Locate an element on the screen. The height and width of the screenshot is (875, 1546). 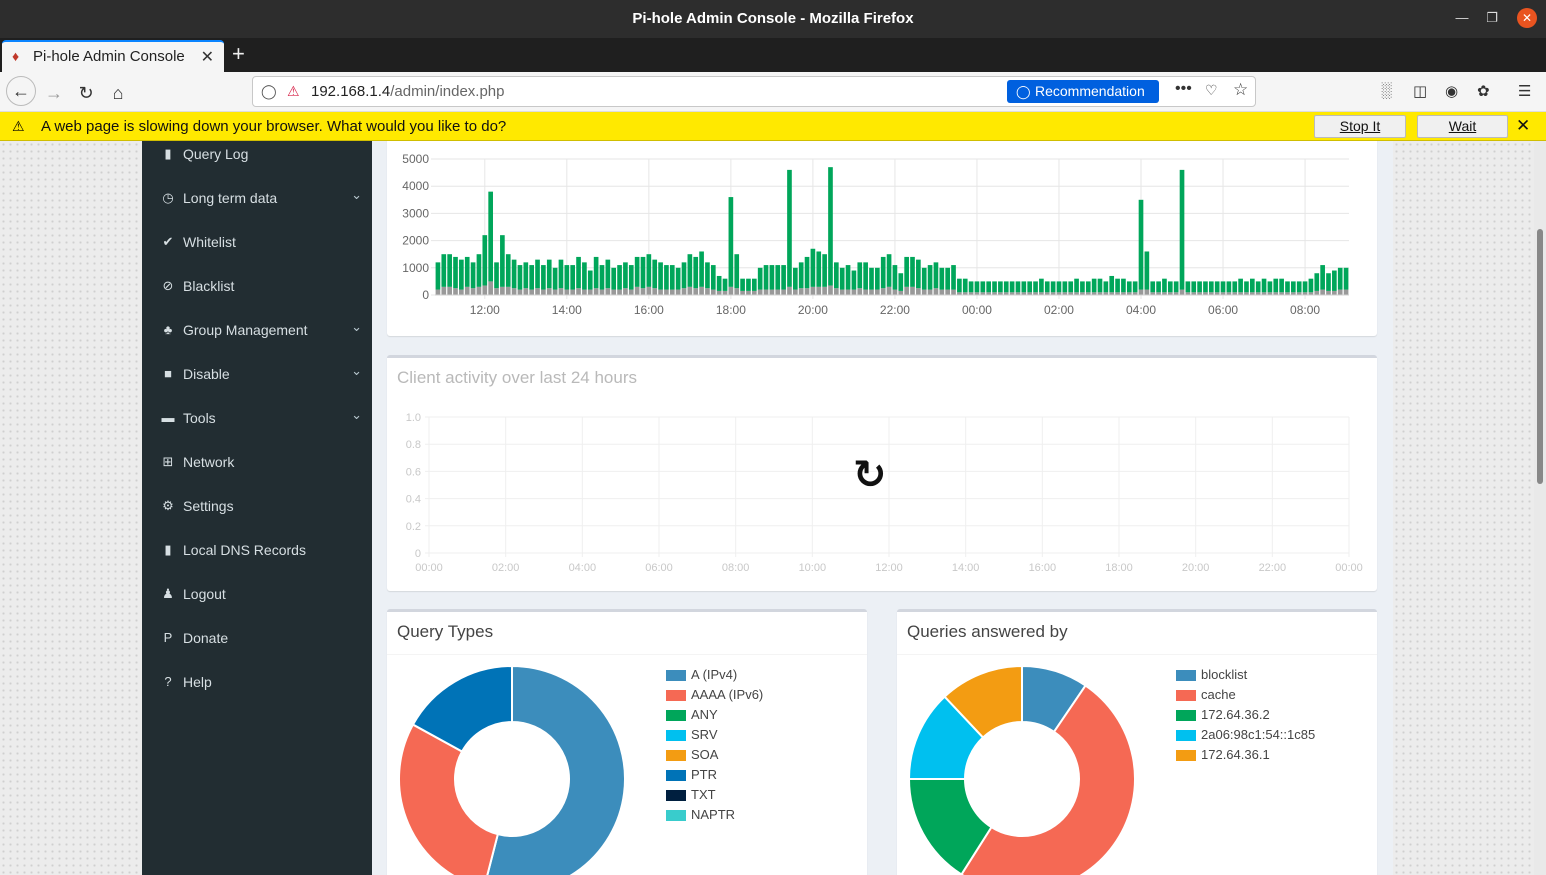
shield-icon: ◯ is located at coordinates (269, 91).